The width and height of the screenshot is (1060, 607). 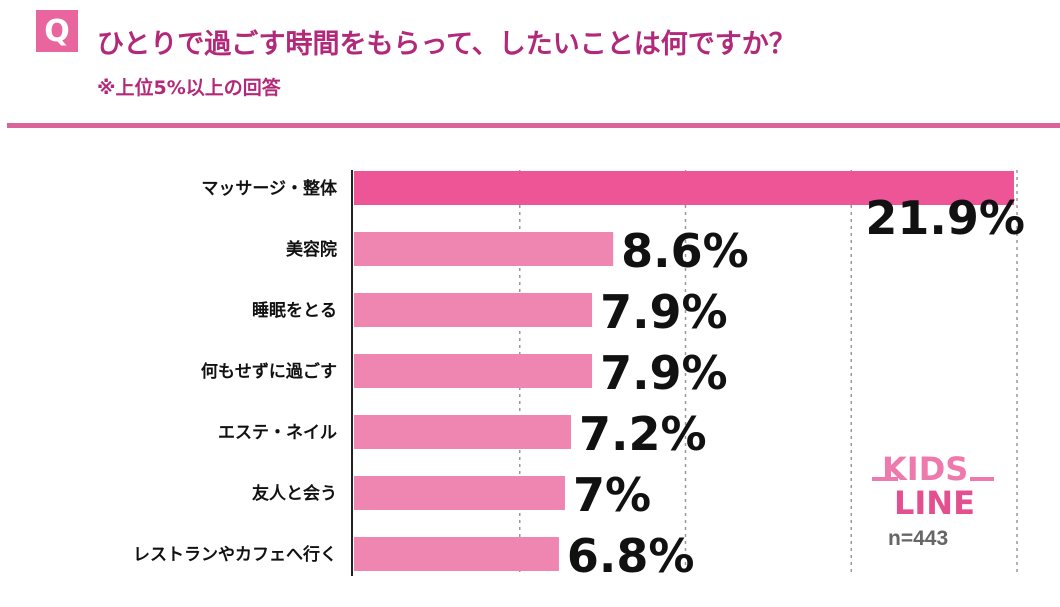 What do you see at coordinates (269, 371) in the screenshot?
I see `category-label: 何もせずに過ごす` at bounding box center [269, 371].